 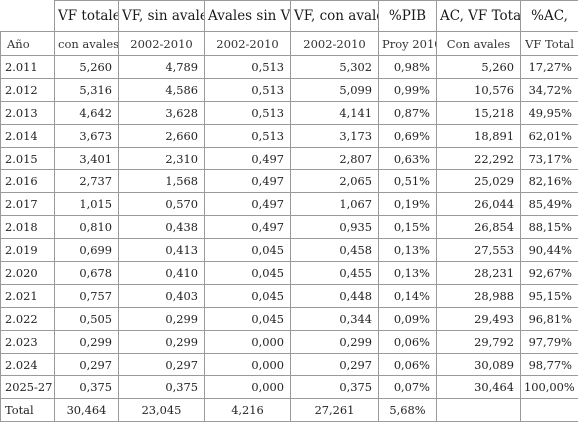 I want to click on table-cell-year: 2.012, so click(x=28, y=89).